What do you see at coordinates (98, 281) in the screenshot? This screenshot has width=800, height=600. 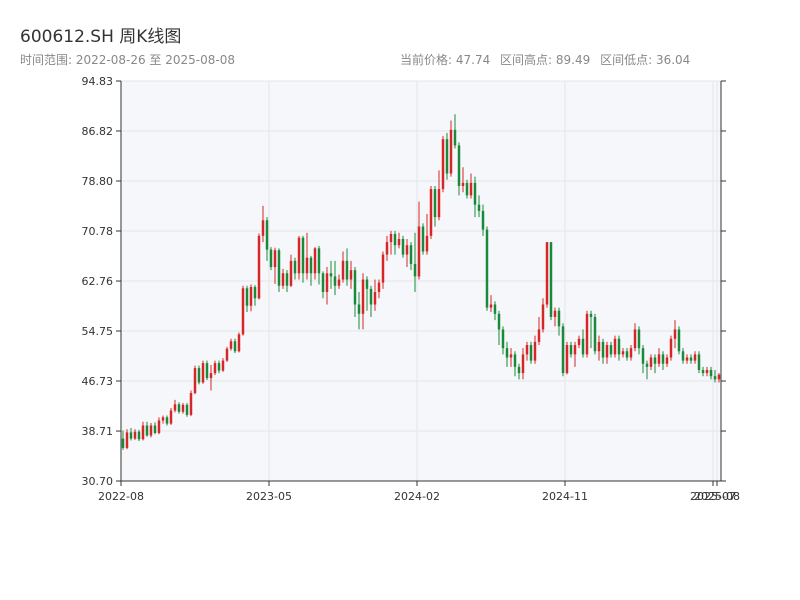 I see `y-tick-label: 62.76` at bounding box center [98, 281].